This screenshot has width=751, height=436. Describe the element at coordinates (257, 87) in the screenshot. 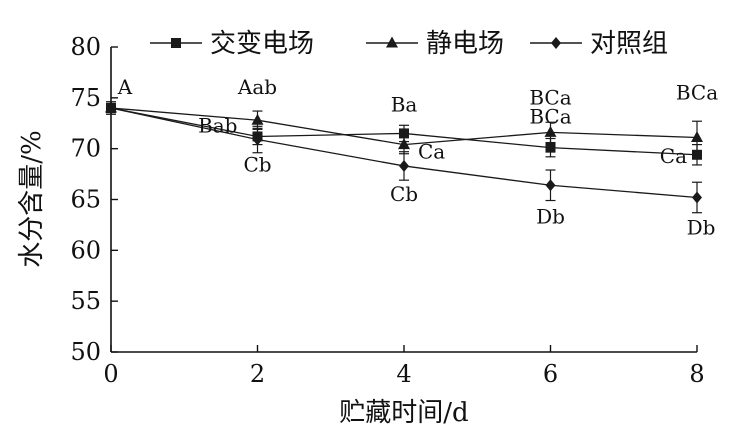

I see `significance-label: Aab` at that location.